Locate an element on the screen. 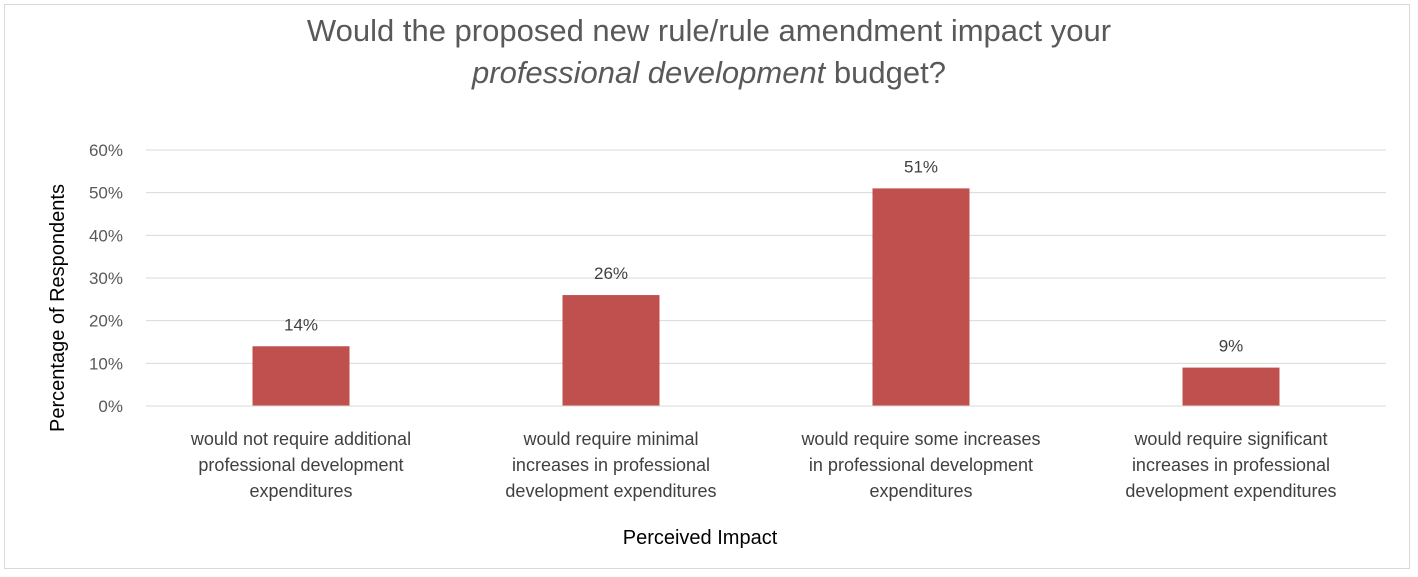 This screenshot has width=1418, height=577. y-tick-label: 0% is located at coordinates (110, 406).